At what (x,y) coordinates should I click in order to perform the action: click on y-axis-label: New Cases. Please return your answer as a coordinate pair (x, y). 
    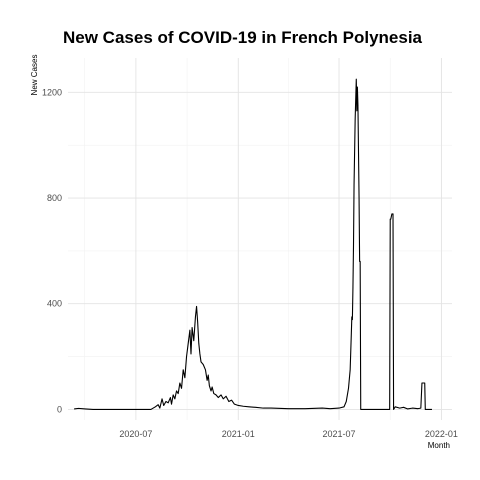
    Looking at the image, I should click on (34, 75).